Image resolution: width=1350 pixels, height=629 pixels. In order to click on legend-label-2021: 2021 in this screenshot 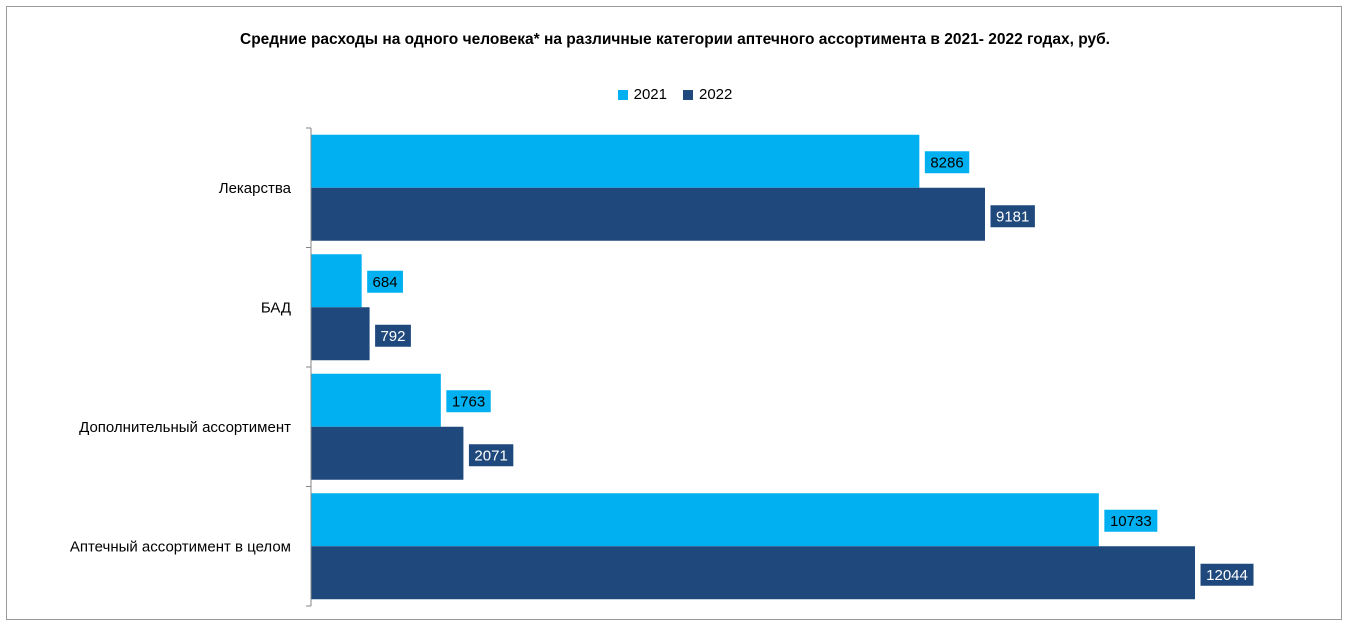, I will do `click(650, 94)`.